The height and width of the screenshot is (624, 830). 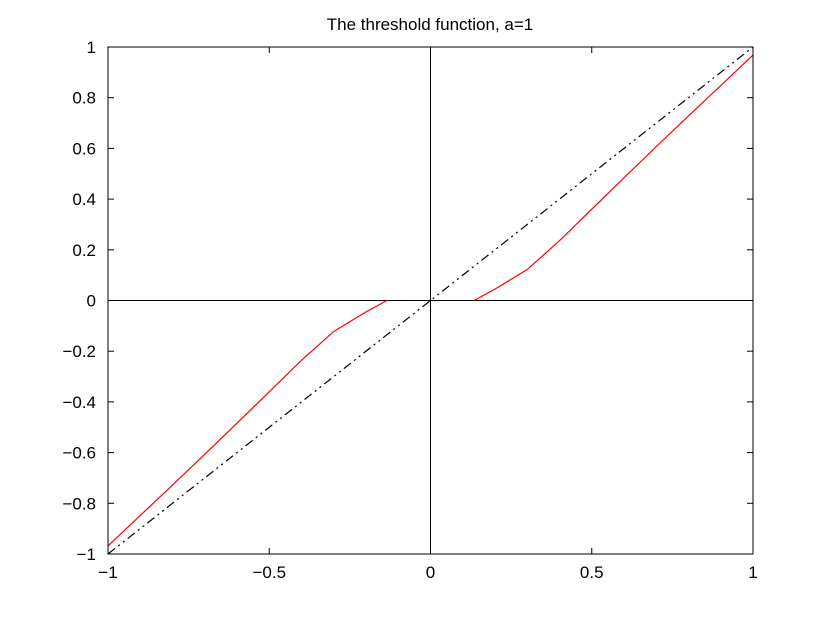 What do you see at coordinates (84, 148) in the screenshot?
I see `y-tick-label: 0.6` at bounding box center [84, 148].